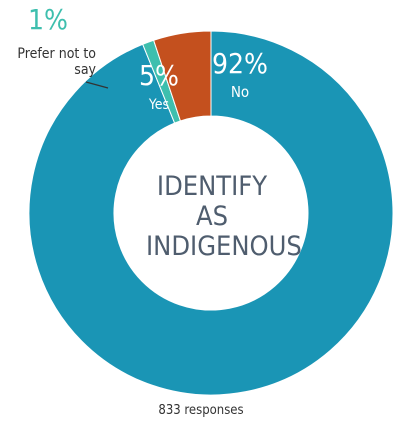  Describe the element at coordinates (56, 62) in the screenshot. I see `category-label: Prefer not to say` at that location.